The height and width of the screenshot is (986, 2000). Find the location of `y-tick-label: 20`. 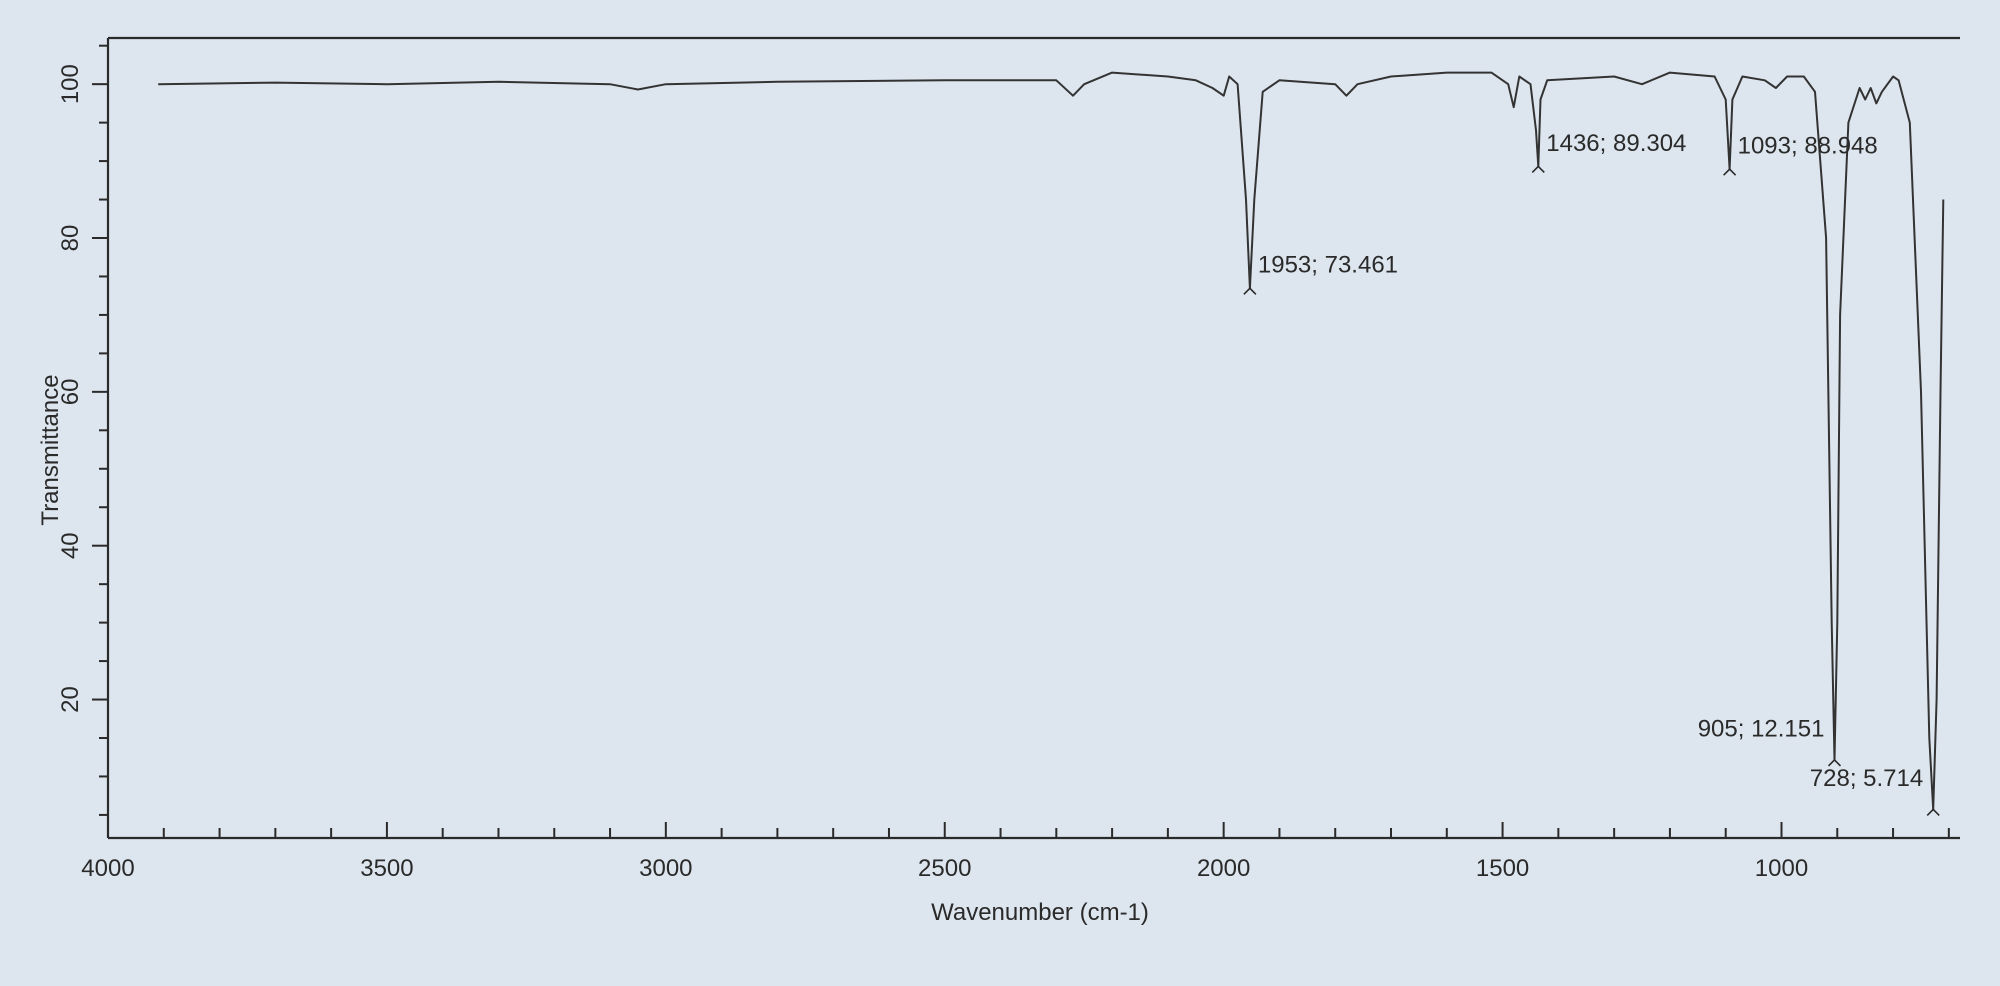

y-tick-label: 20 is located at coordinates (70, 699).